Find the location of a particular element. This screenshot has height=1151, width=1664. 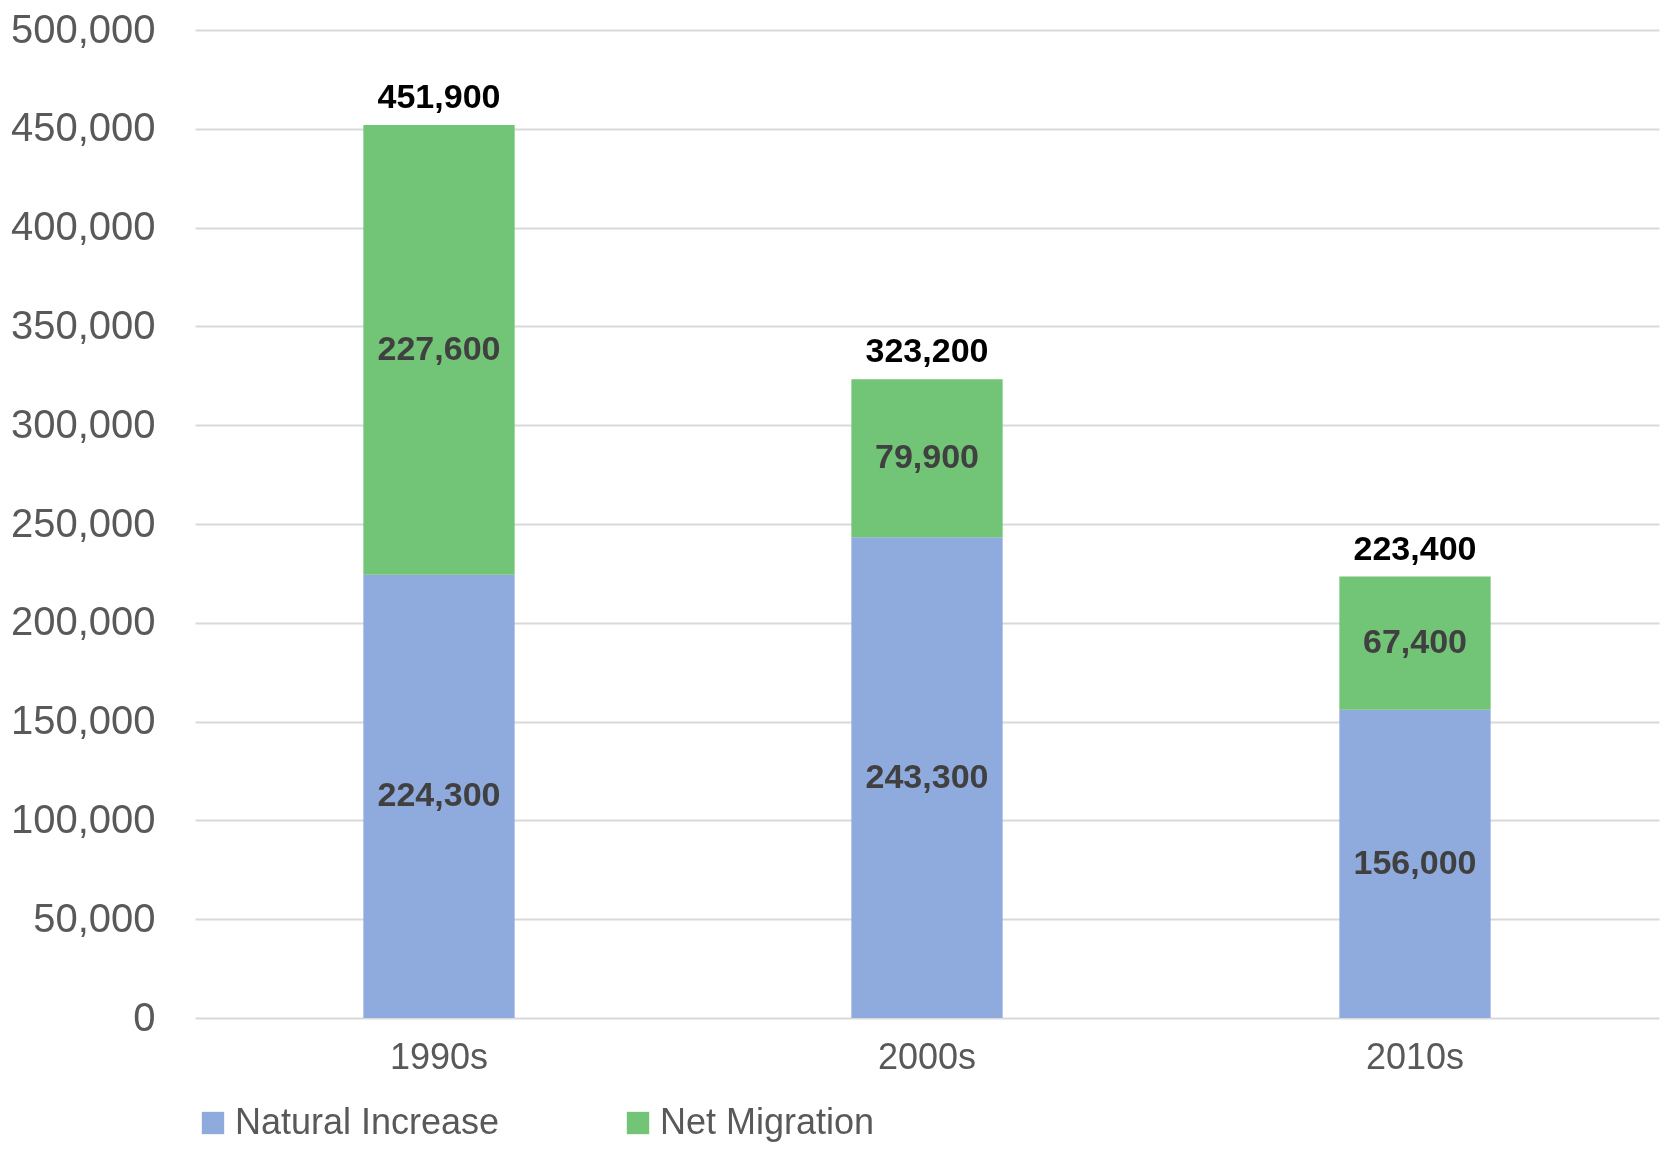

data-label: 79,900 is located at coordinates (927, 456).